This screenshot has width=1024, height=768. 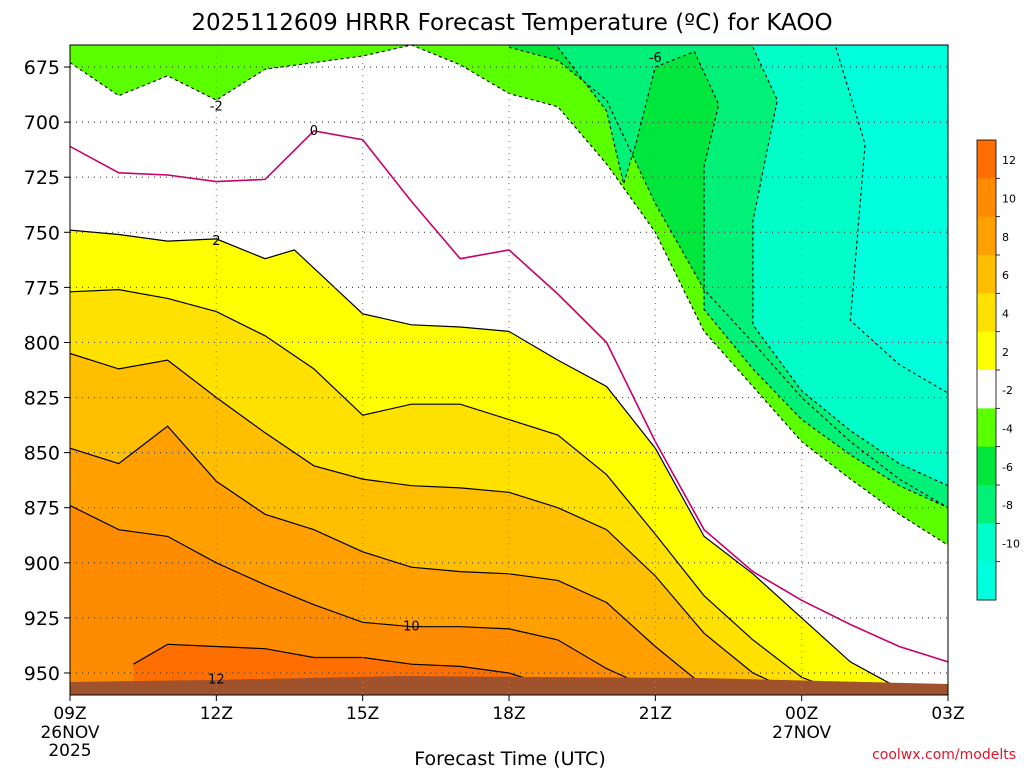 What do you see at coordinates (509, 685) in the screenshot?
I see `ground-surface` at bounding box center [509, 685].